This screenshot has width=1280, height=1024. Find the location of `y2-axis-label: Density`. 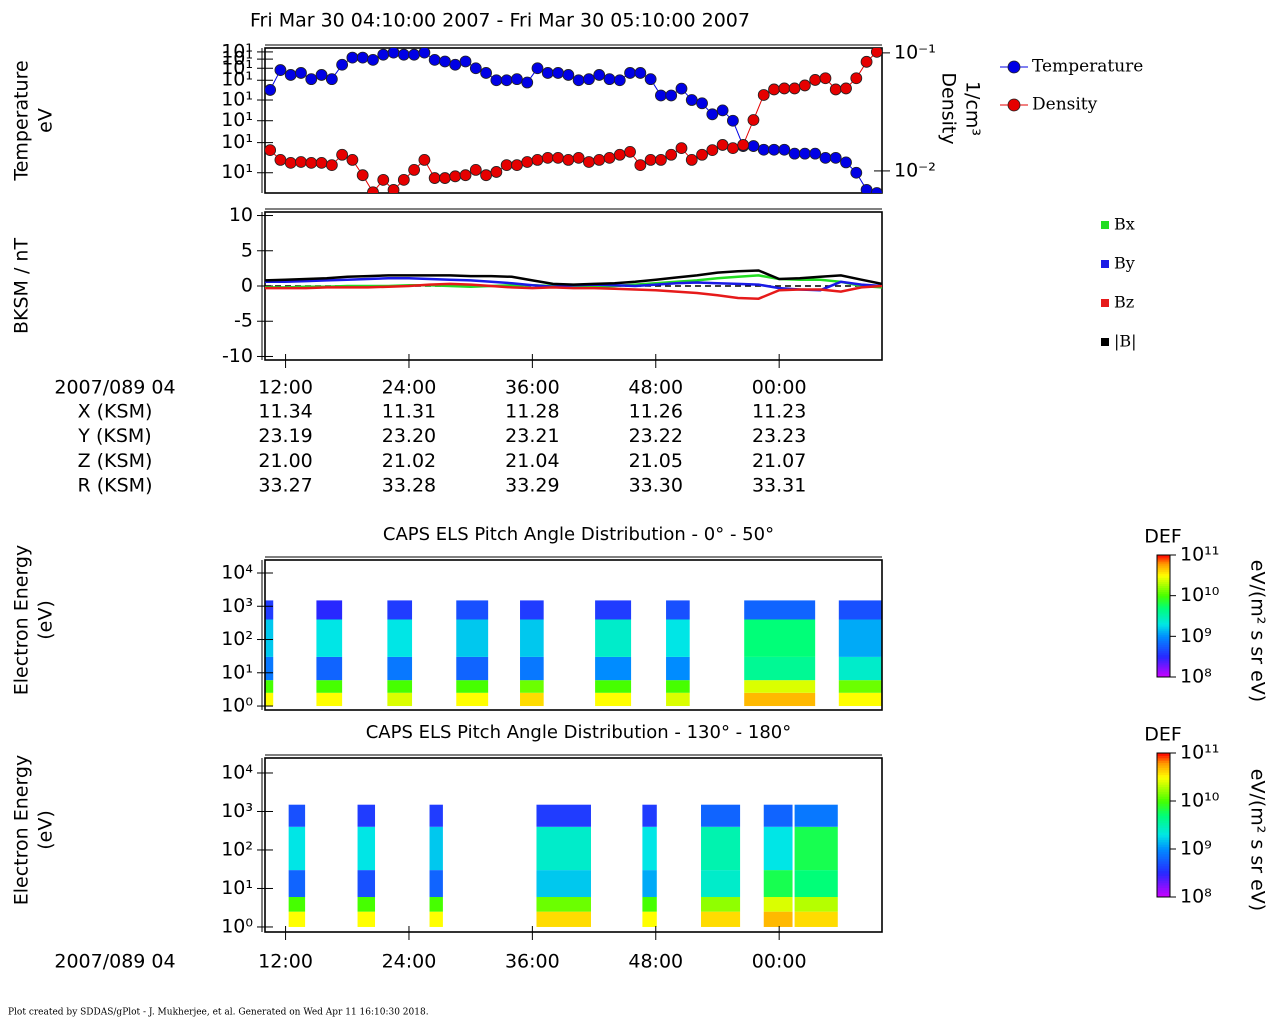

y2-axis-label: Density is located at coordinates (949, 108).